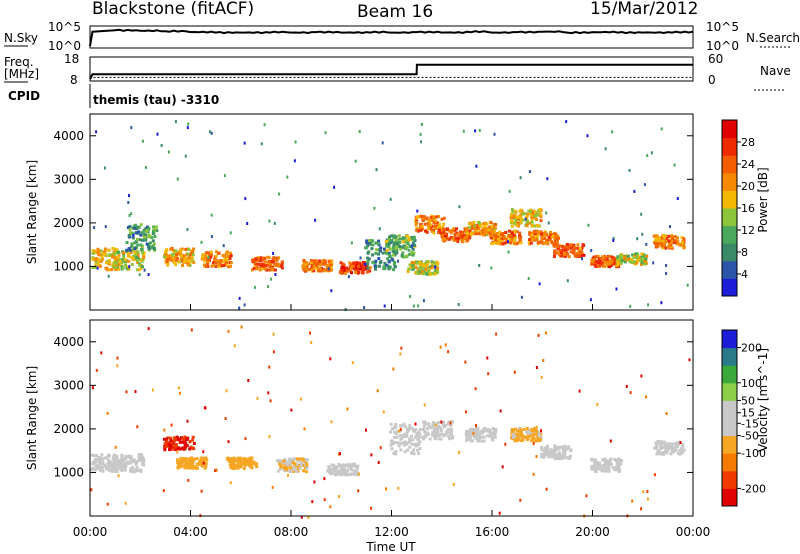  Describe the element at coordinates (722, 46) in the screenshot. I see `nsearch-tick-bottom: 10^0` at that location.